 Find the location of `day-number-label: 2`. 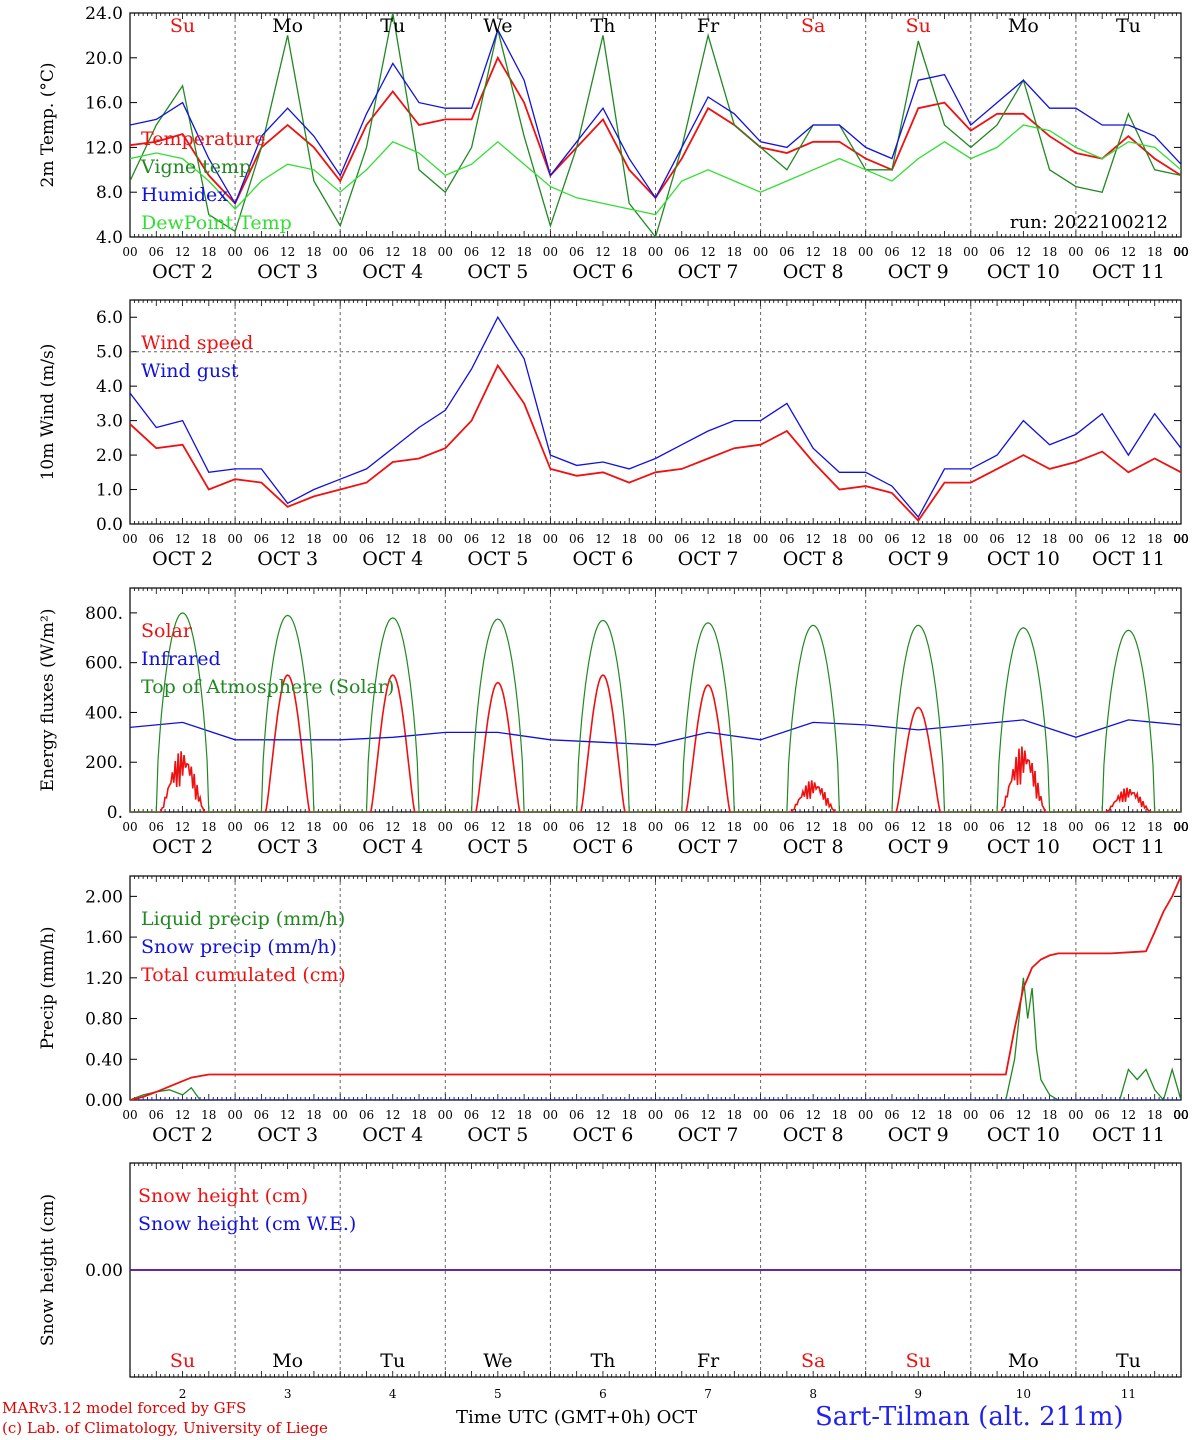

day-number-label: 2 is located at coordinates (183, 1394).